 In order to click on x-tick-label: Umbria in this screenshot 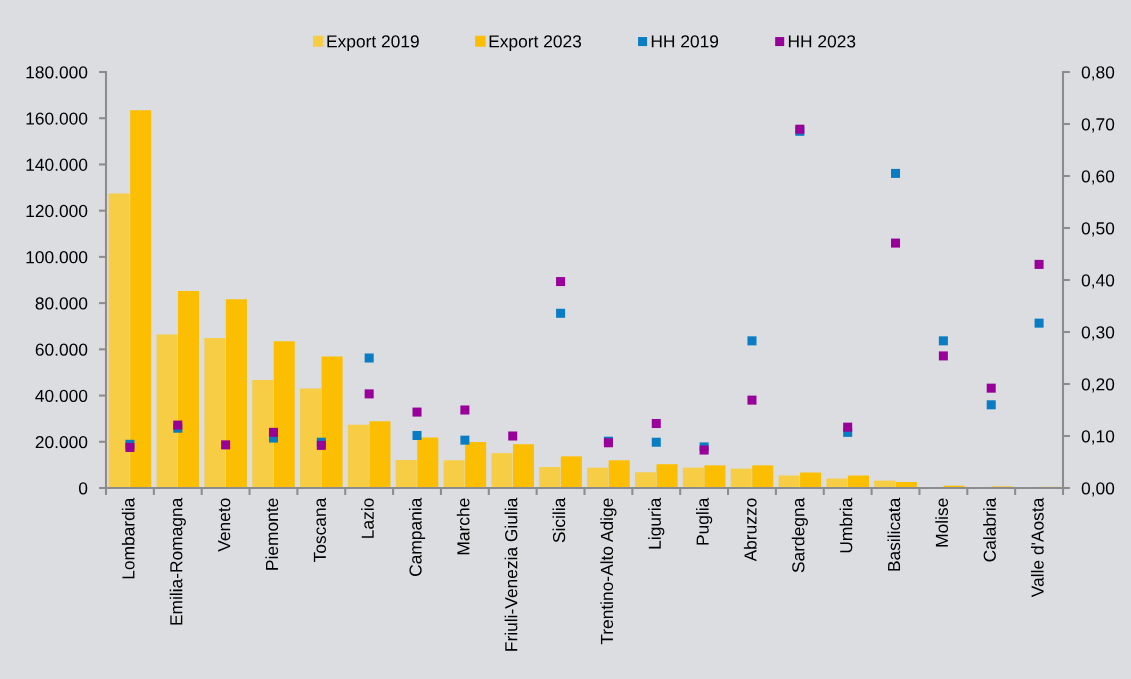, I will do `click(846, 525)`.